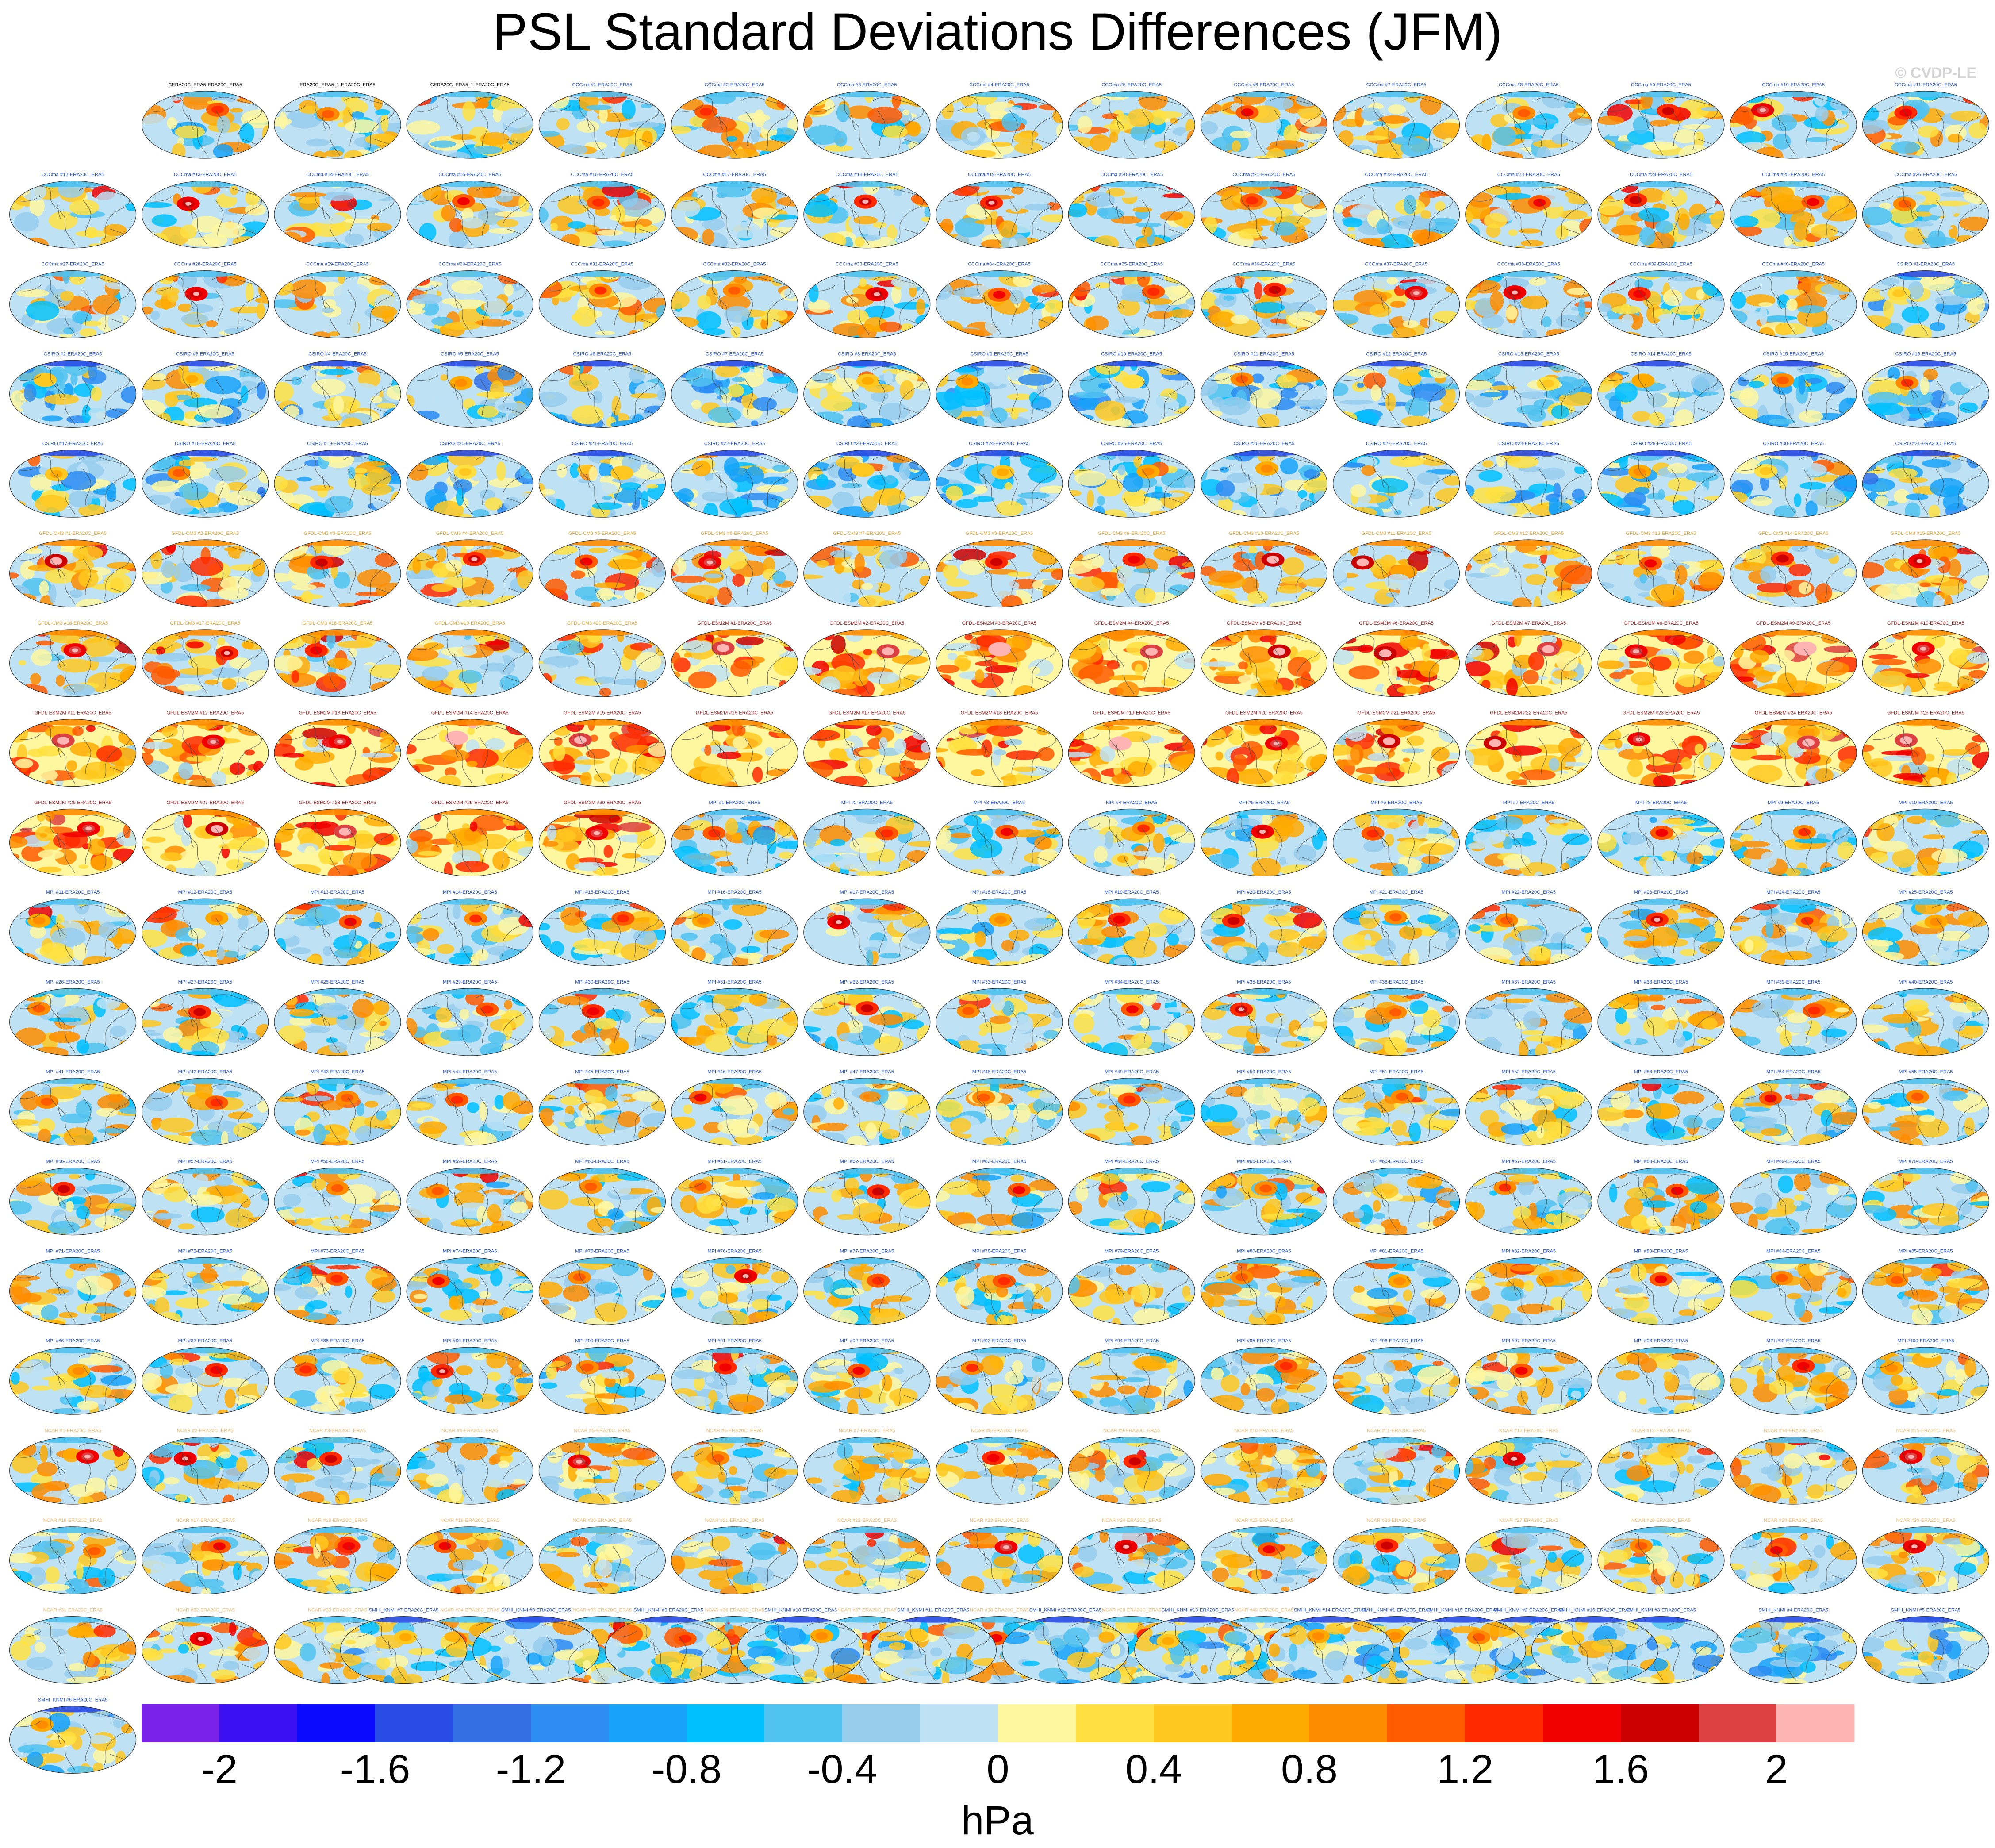 The width and height of the screenshot is (1995, 1848). I want to click on map-panel: NCAR #15-ERA20C_ERA5, so click(1925, 1467).